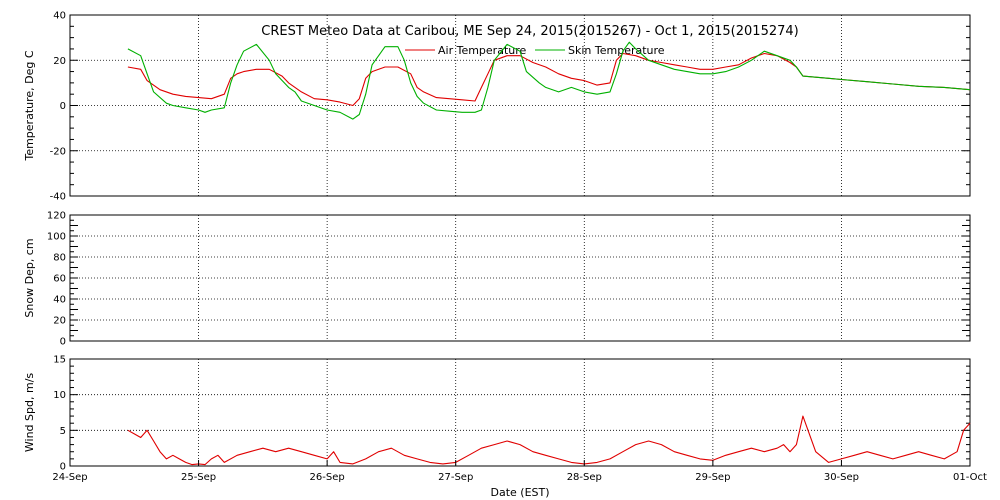 The width and height of the screenshot is (1000, 500). Describe the element at coordinates (29, 105) in the screenshot. I see `panel-0-y-axis-label: Temperature, Deg C` at that location.